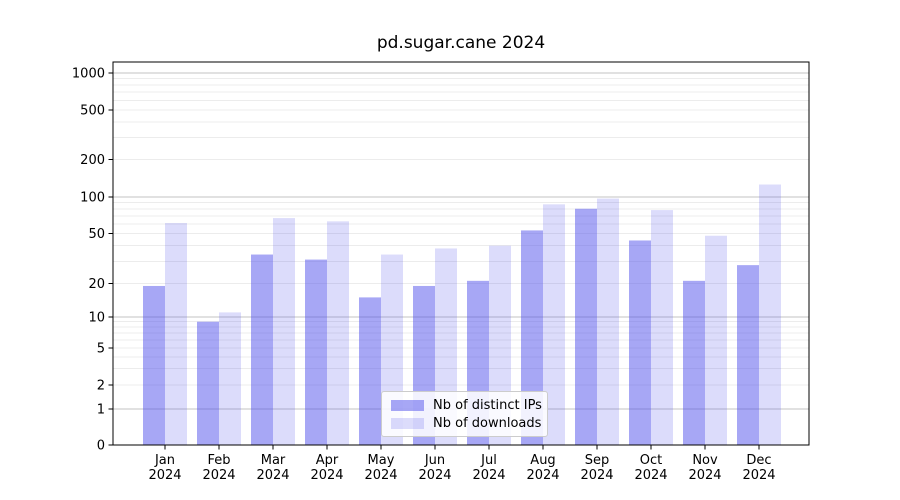  I want to click on bar-nb-of-downloads-sep, so click(608, 321).